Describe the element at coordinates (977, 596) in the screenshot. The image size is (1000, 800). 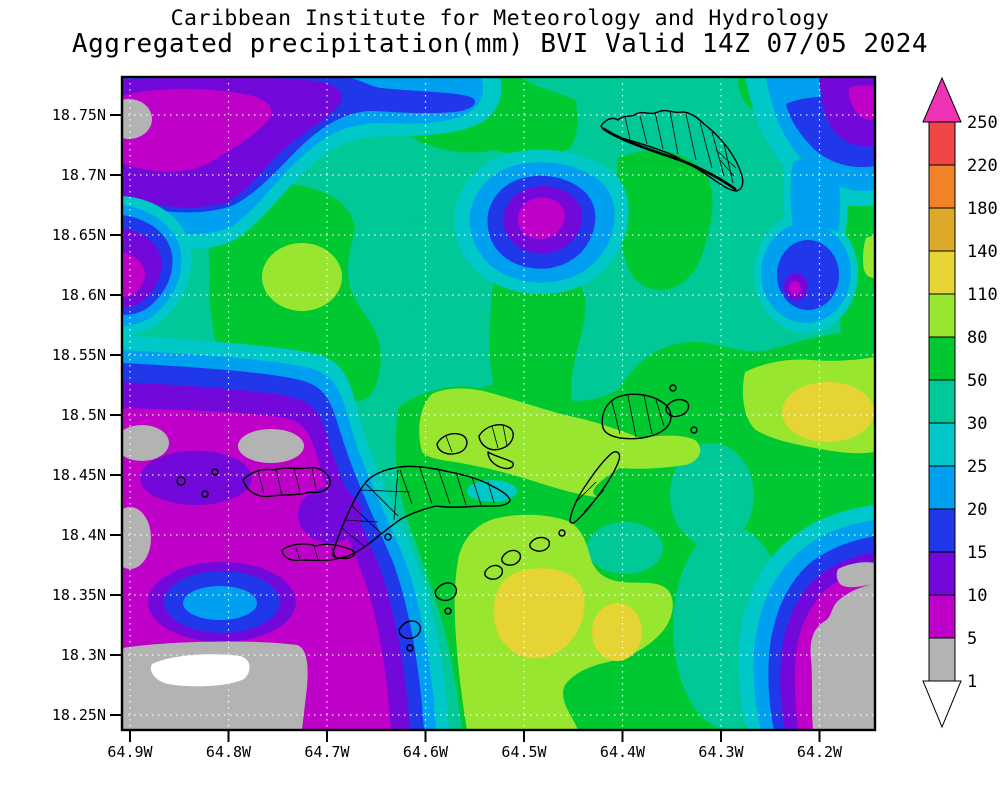
I see `colorbar-tick-label: 10` at that location.